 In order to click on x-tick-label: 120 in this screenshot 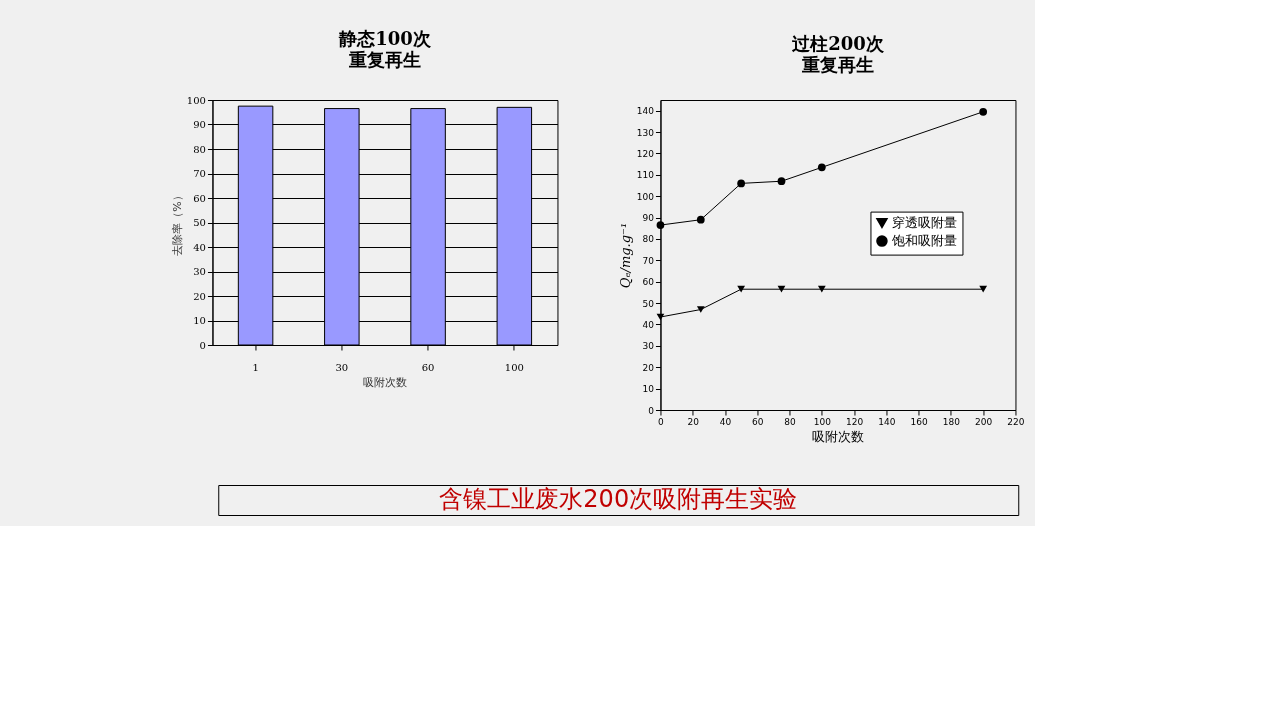, I will do `click(855, 421)`.